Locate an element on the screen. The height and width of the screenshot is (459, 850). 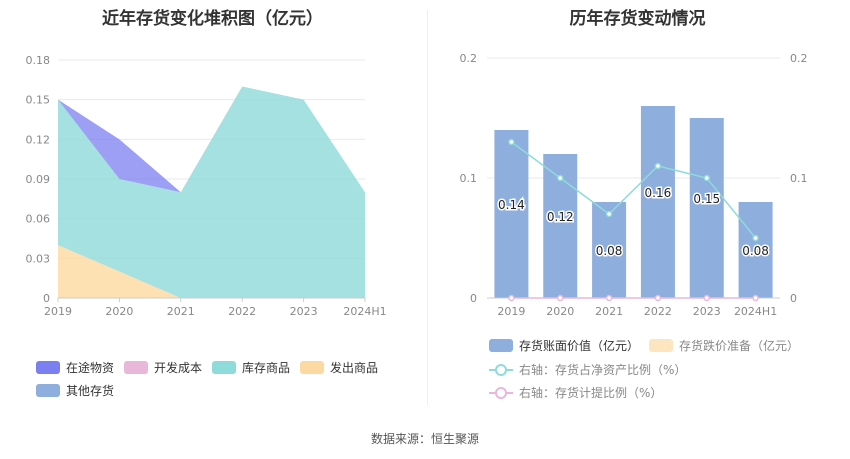
legend-item-kucun: 库存商品 is located at coordinates (251, 367).